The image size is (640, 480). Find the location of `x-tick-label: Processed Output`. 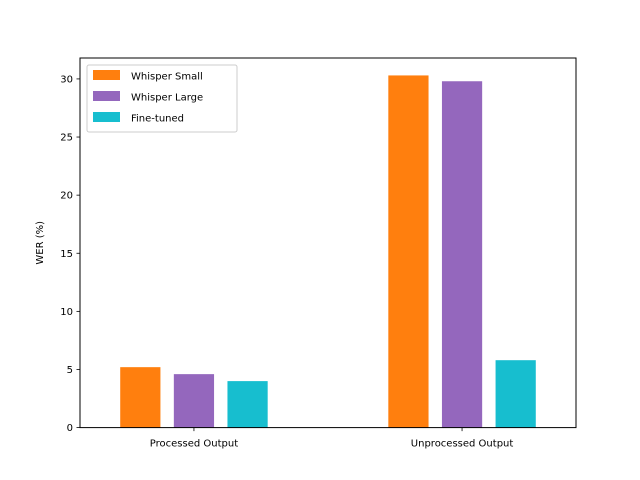

x-tick-label: Processed Output is located at coordinates (194, 444).